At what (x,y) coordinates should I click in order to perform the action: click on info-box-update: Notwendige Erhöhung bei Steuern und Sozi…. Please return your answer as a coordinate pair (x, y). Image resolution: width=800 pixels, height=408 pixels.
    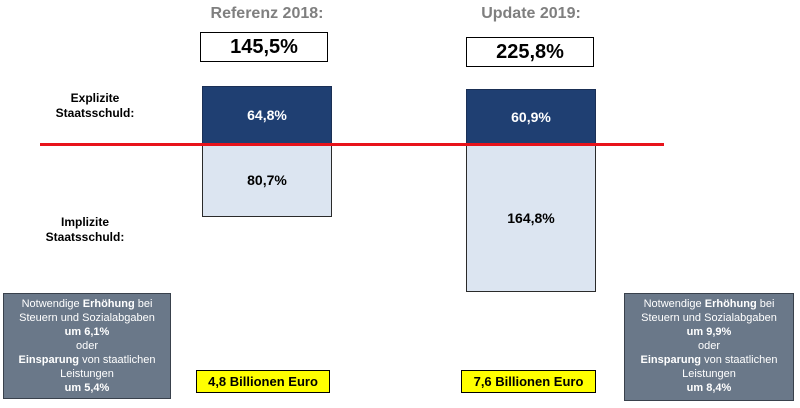
    Looking at the image, I should click on (709, 347).